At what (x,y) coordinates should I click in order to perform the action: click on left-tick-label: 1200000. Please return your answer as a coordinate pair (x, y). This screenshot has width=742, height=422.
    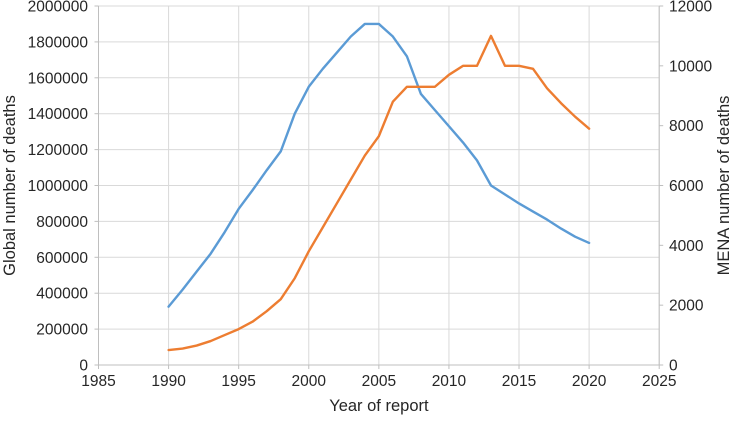
    Looking at the image, I should click on (58, 150).